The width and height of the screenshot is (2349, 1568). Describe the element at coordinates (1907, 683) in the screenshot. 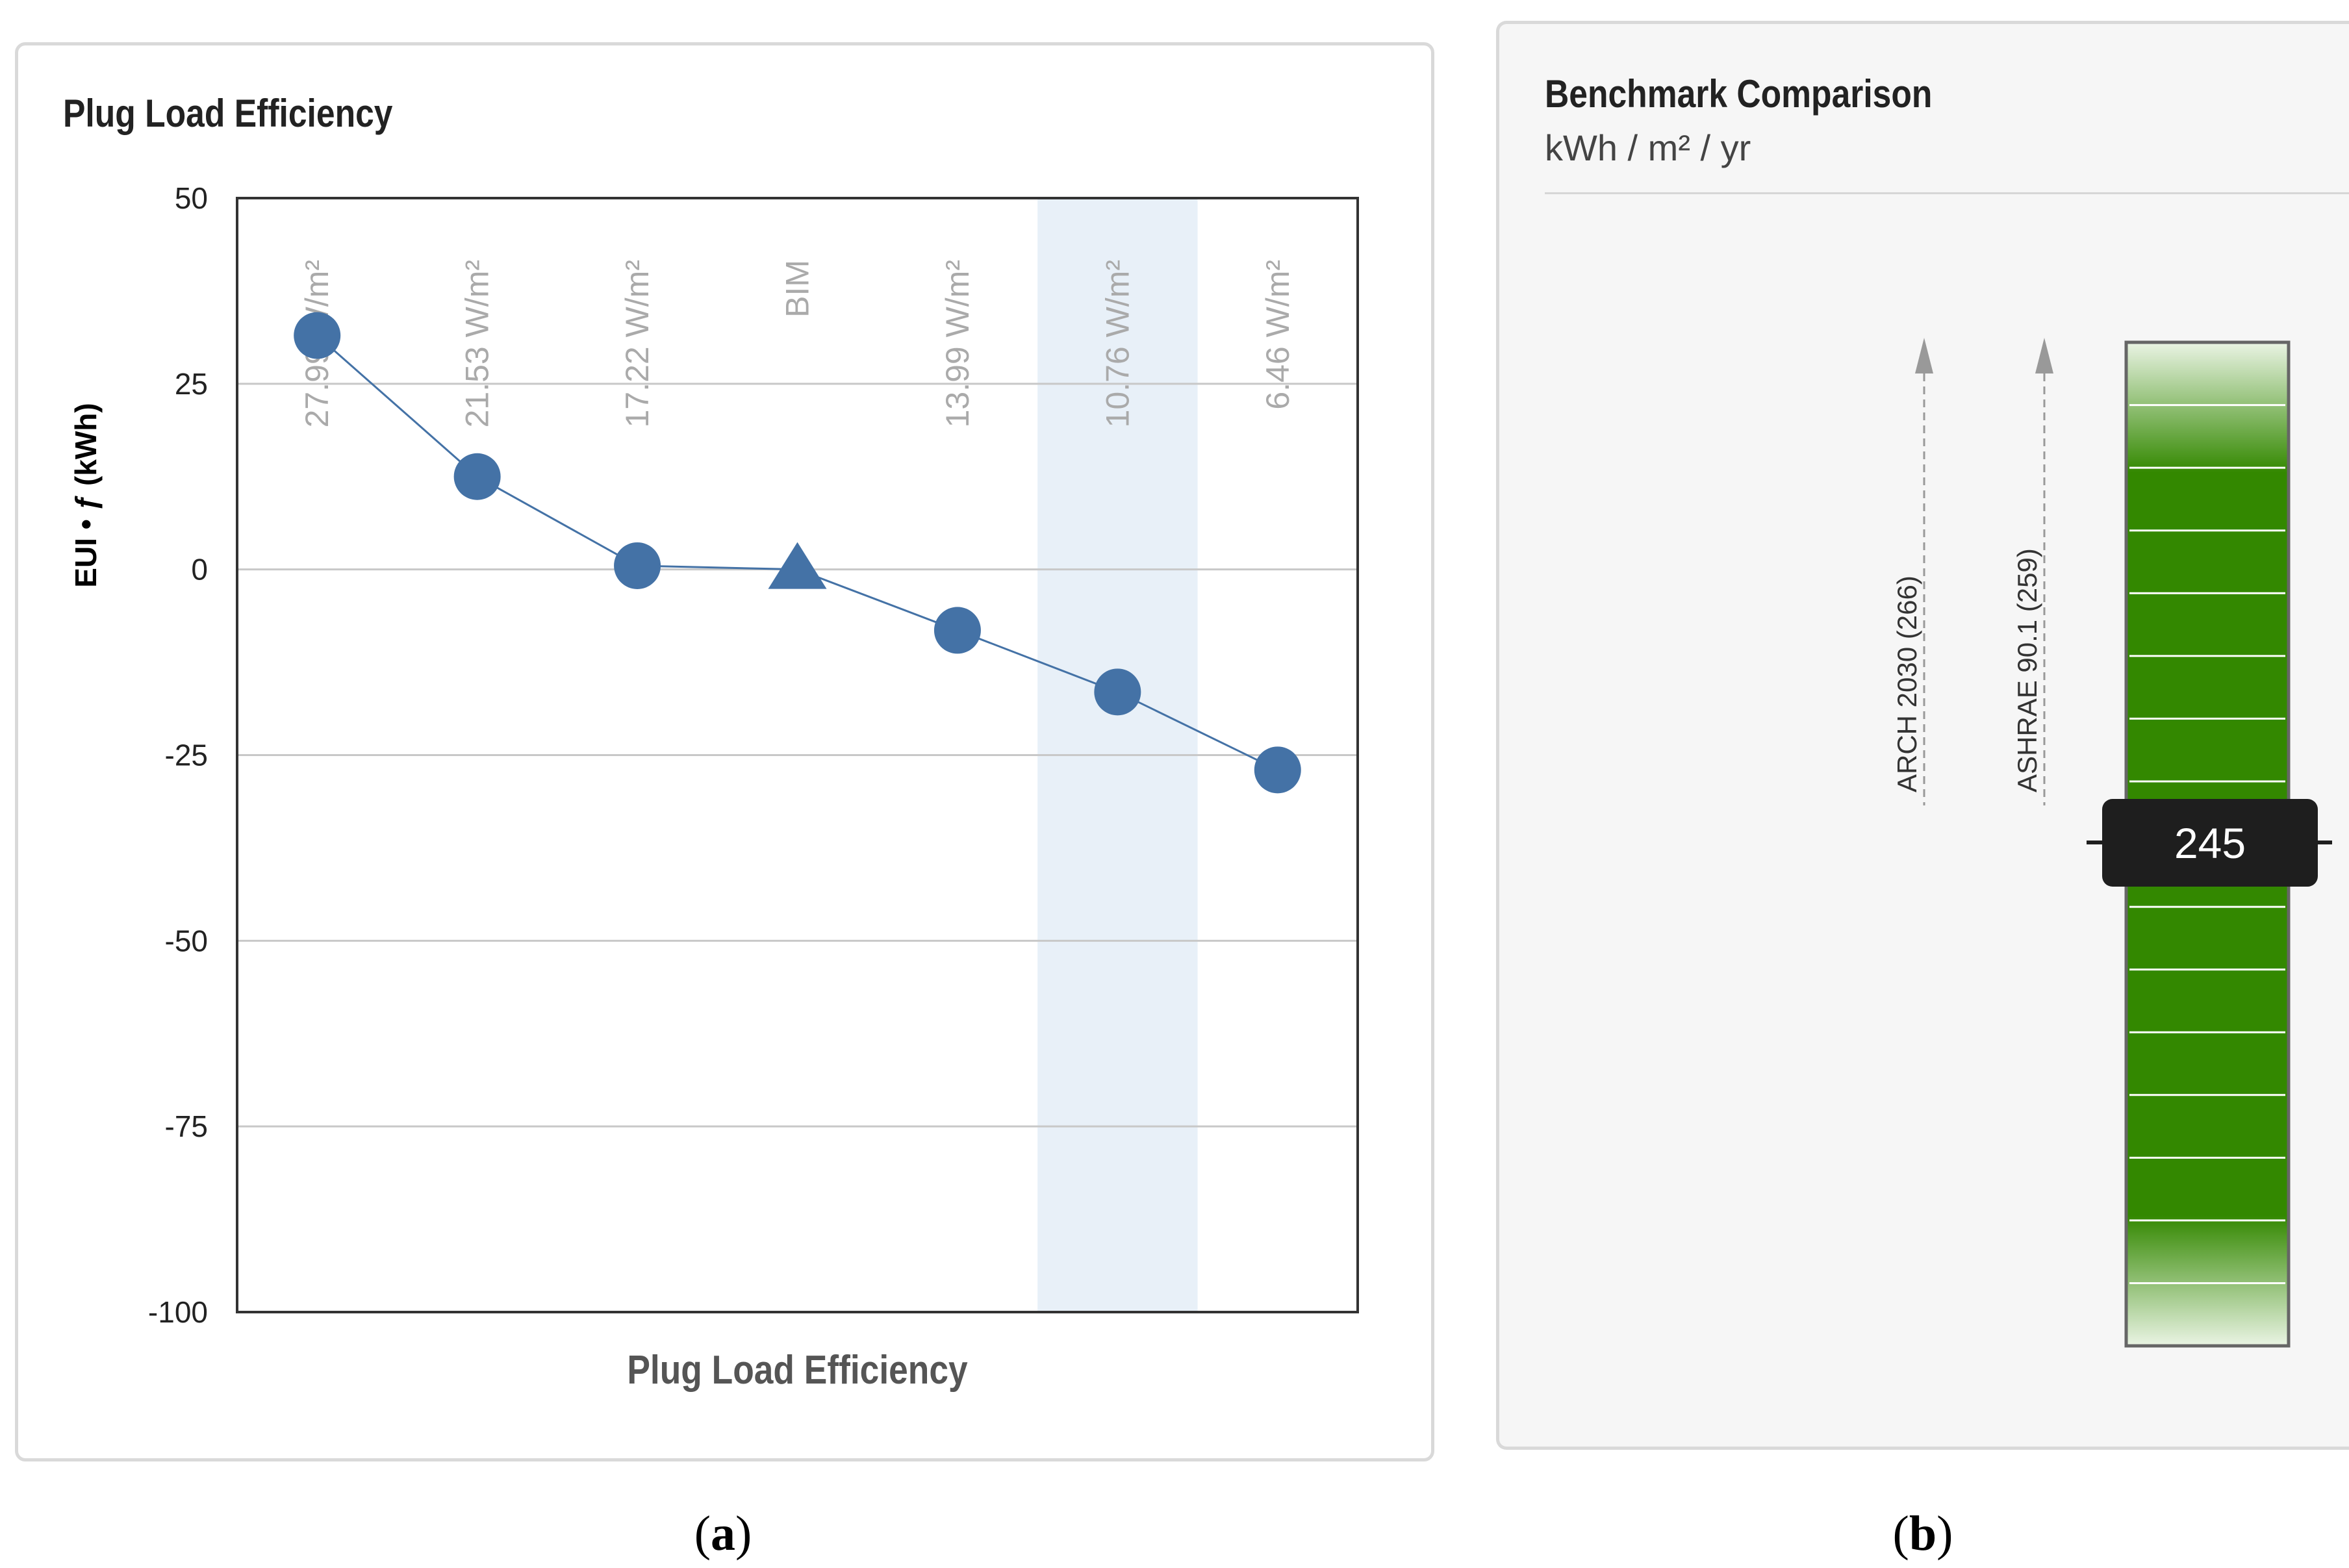

I see `benchmark-label: ARCH 2030 (266)` at that location.